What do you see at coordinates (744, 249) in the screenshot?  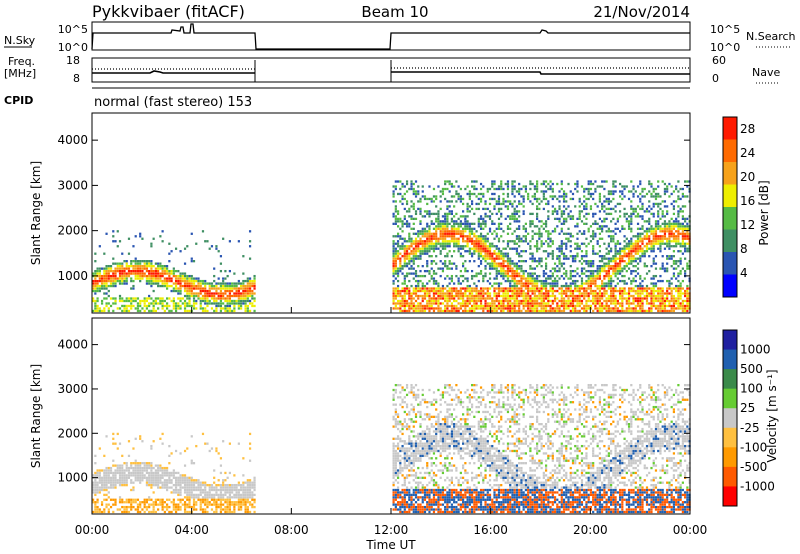 I see `power-colorbar-tick: 8` at bounding box center [744, 249].